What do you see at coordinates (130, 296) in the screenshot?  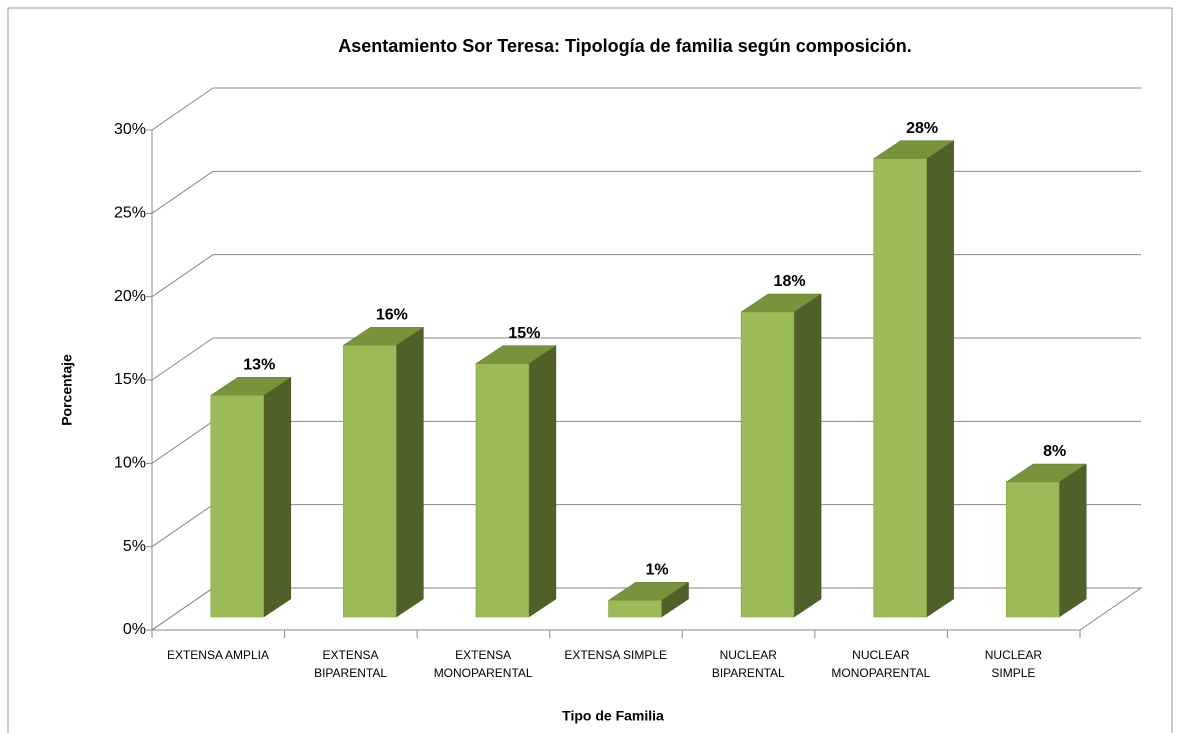 I see `y-tick-label: 20%` at bounding box center [130, 296].